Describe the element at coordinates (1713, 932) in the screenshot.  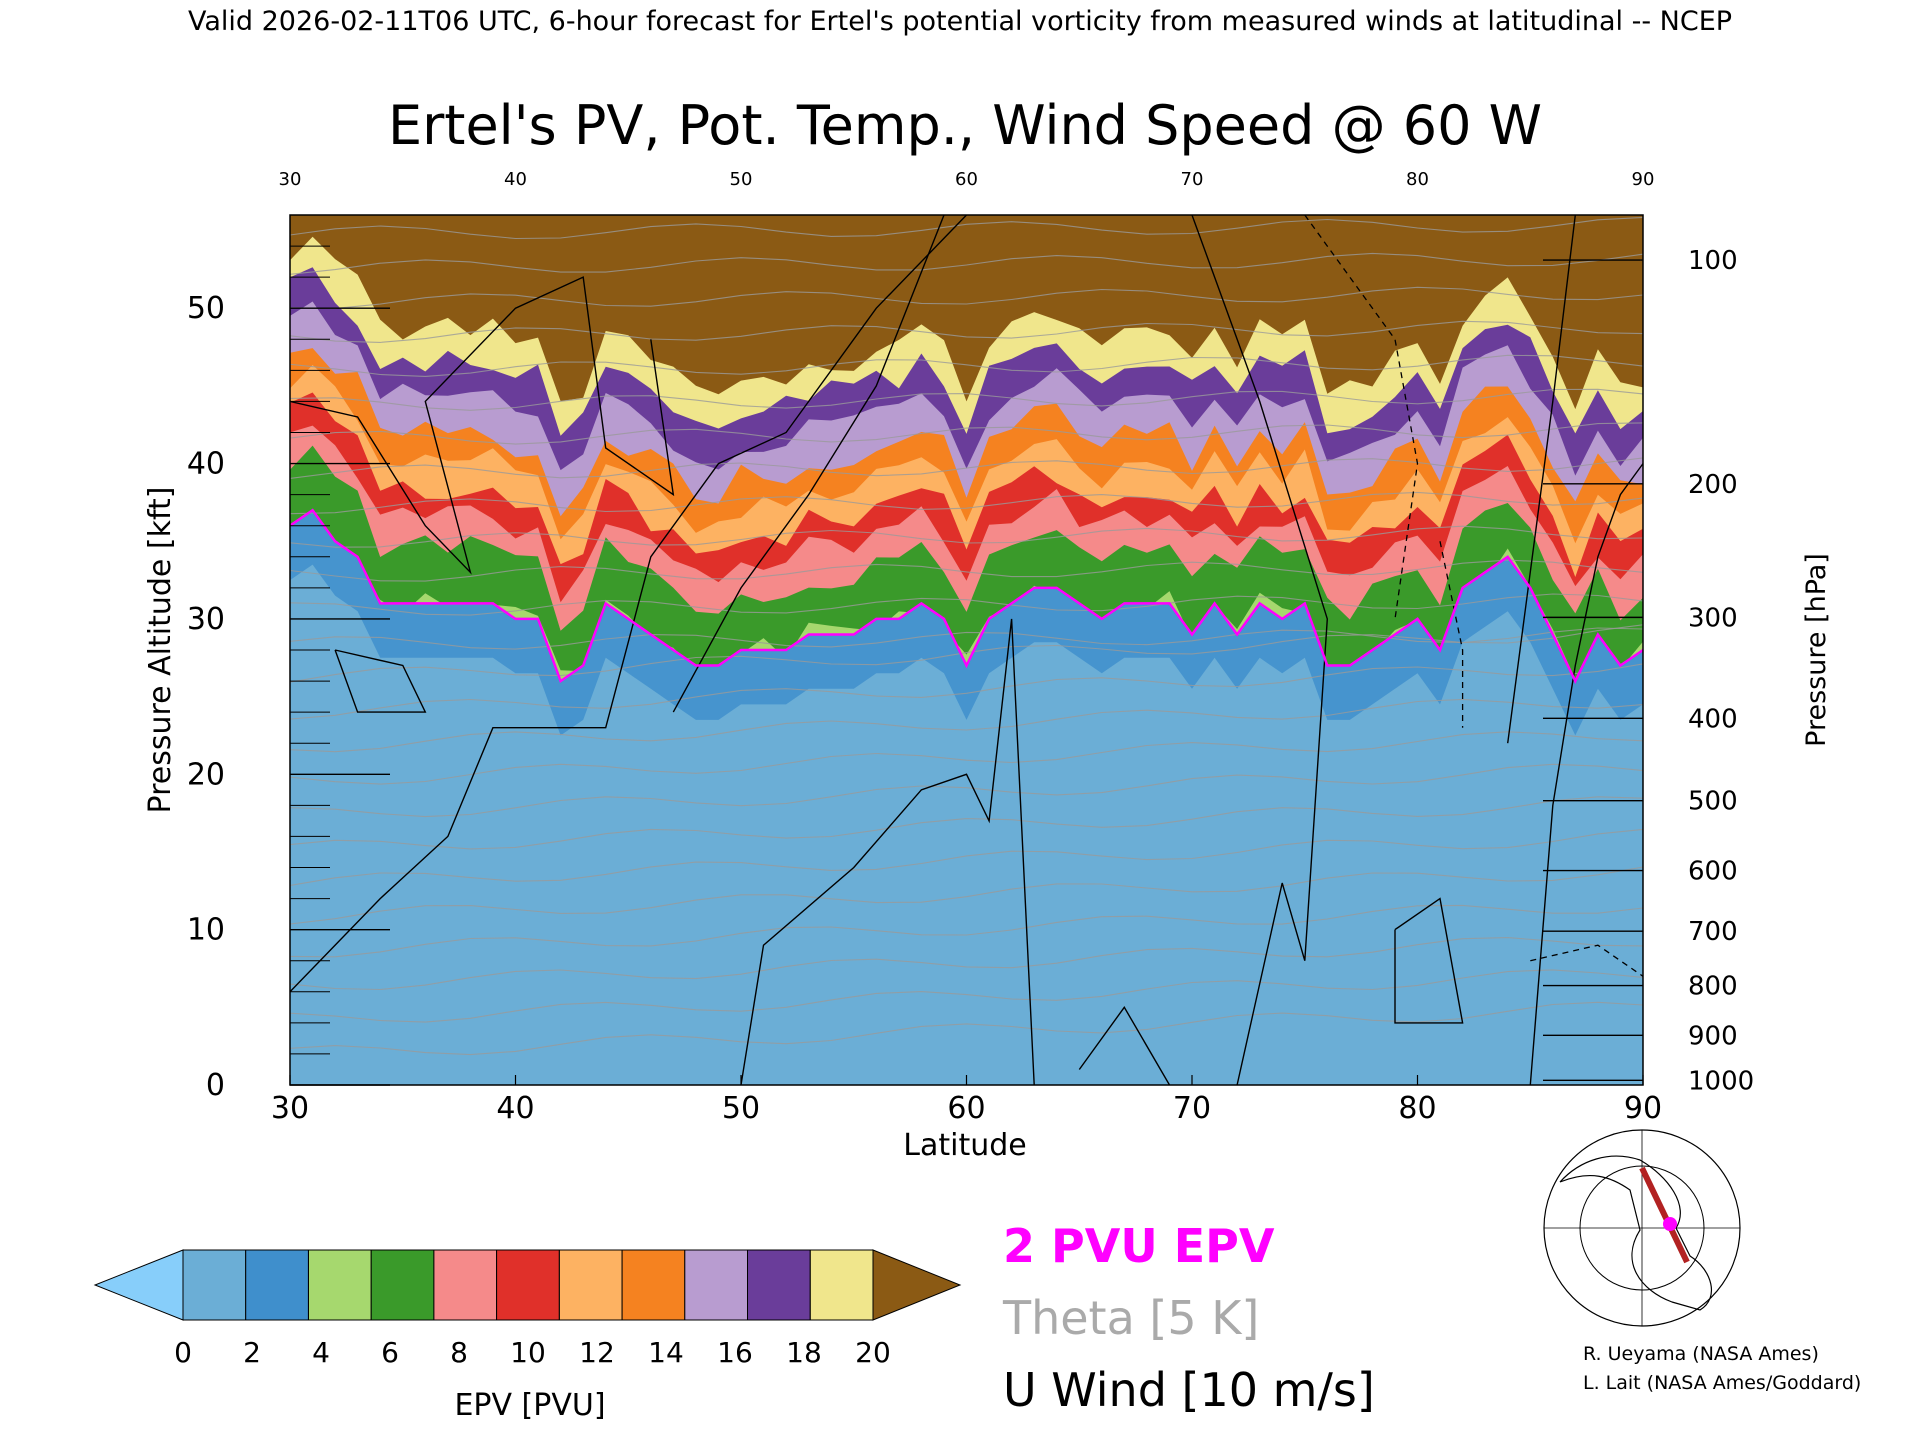
I see `p-tick-label-700: 700` at that location.